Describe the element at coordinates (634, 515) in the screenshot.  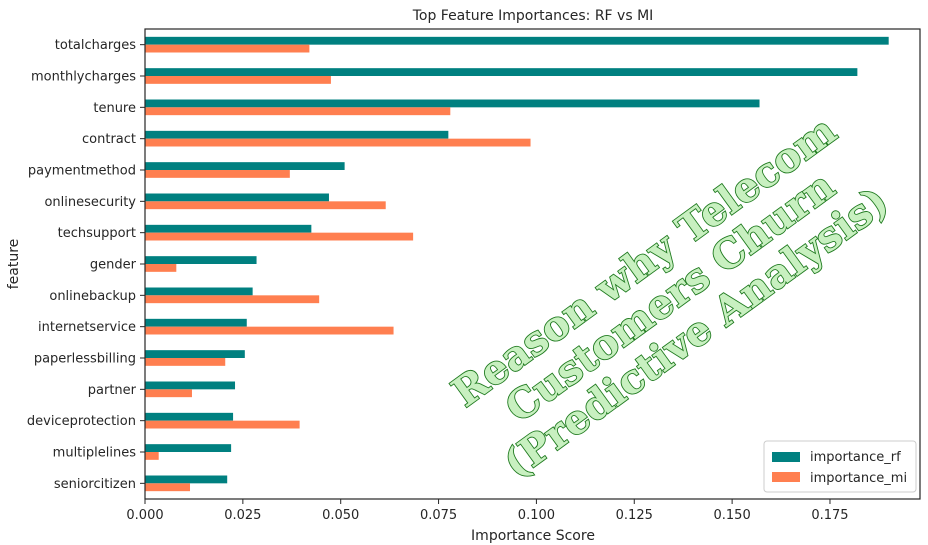
I see `x-tick-label: 0.125` at that location.